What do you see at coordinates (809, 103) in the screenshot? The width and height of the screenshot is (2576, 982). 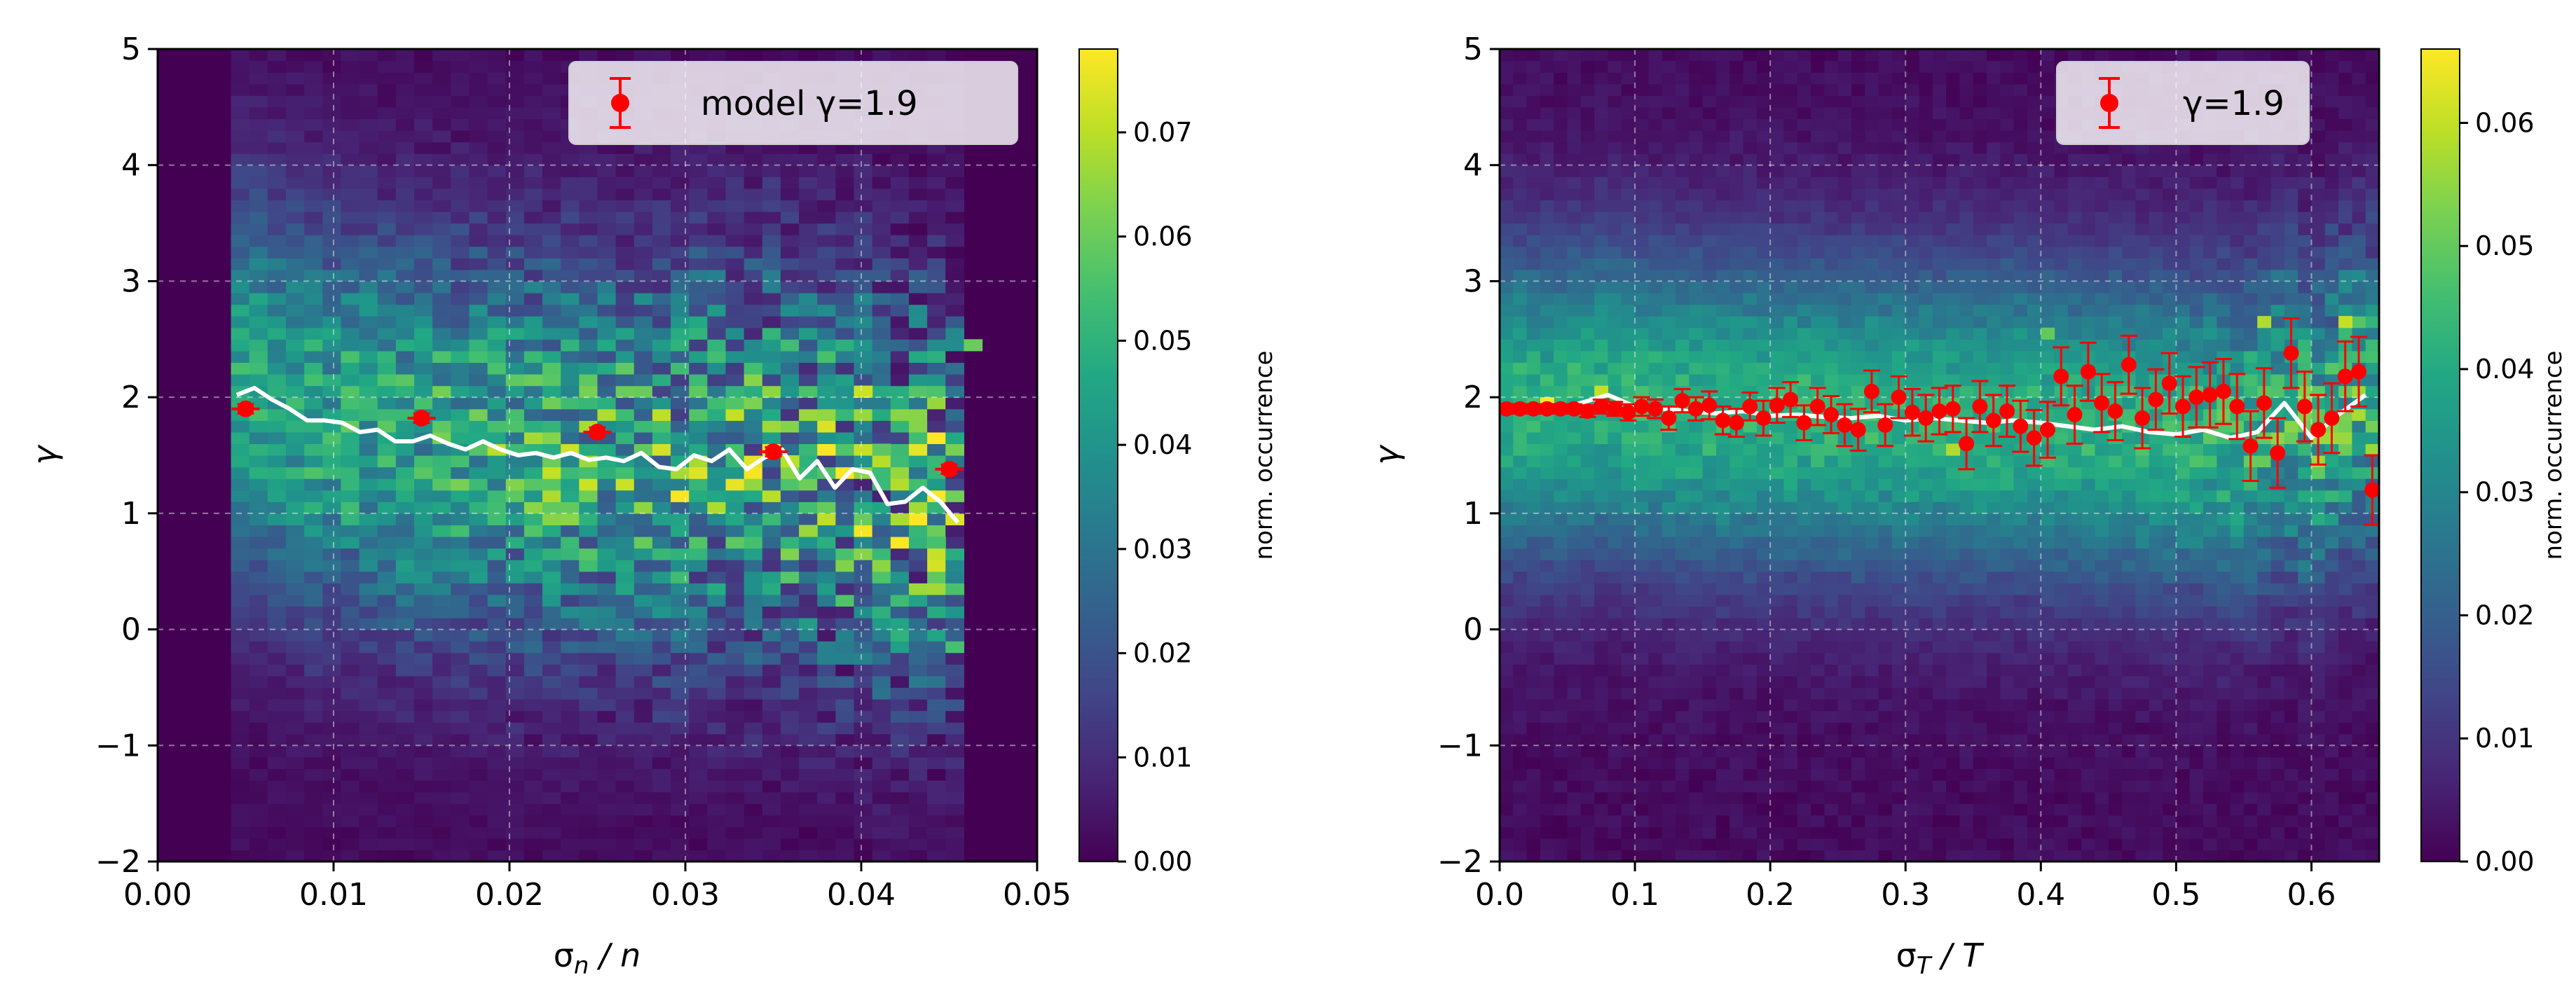 I see `left-legend-label: model γ=1.9` at bounding box center [809, 103].